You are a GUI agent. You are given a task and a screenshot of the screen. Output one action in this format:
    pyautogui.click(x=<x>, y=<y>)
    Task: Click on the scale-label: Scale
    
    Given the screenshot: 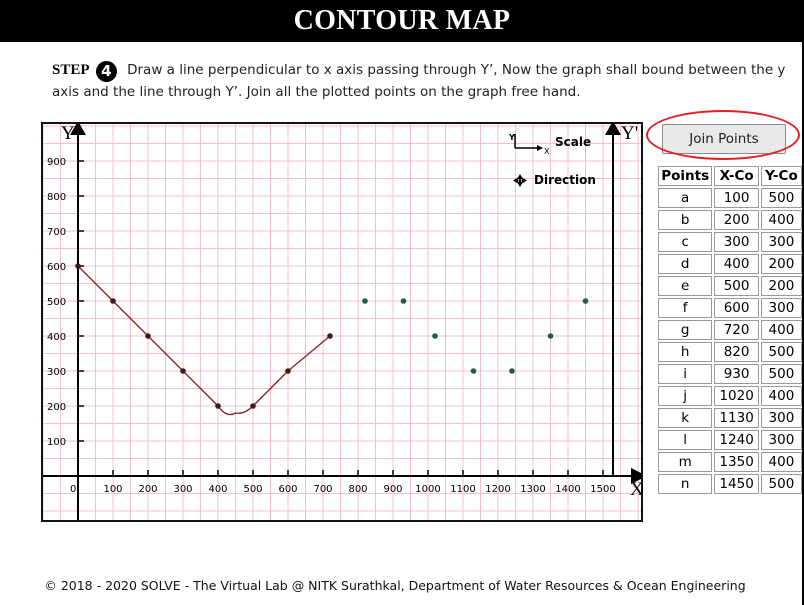 What is the action you would take?
    pyautogui.click(x=573, y=142)
    